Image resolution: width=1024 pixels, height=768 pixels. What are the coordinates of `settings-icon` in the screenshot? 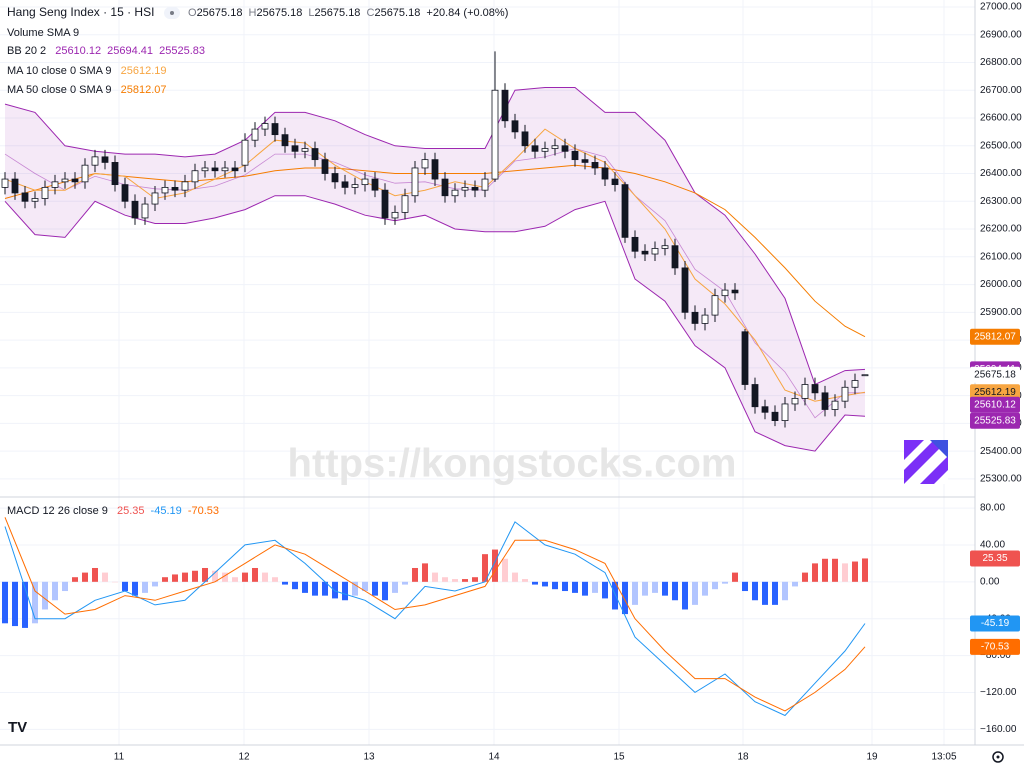 It's located at (998, 757).